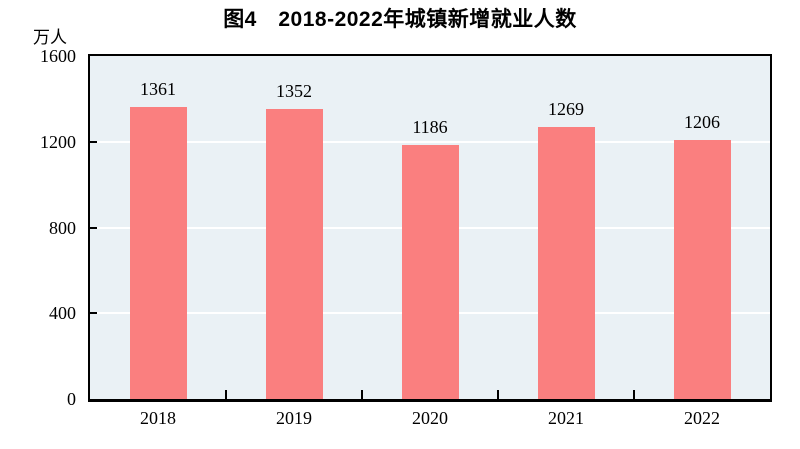 The height and width of the screenshot is (449, 800). Describe the element at coordinates (58, 56) in the screenshot. I see `y-tick-label: 1600` at that location.